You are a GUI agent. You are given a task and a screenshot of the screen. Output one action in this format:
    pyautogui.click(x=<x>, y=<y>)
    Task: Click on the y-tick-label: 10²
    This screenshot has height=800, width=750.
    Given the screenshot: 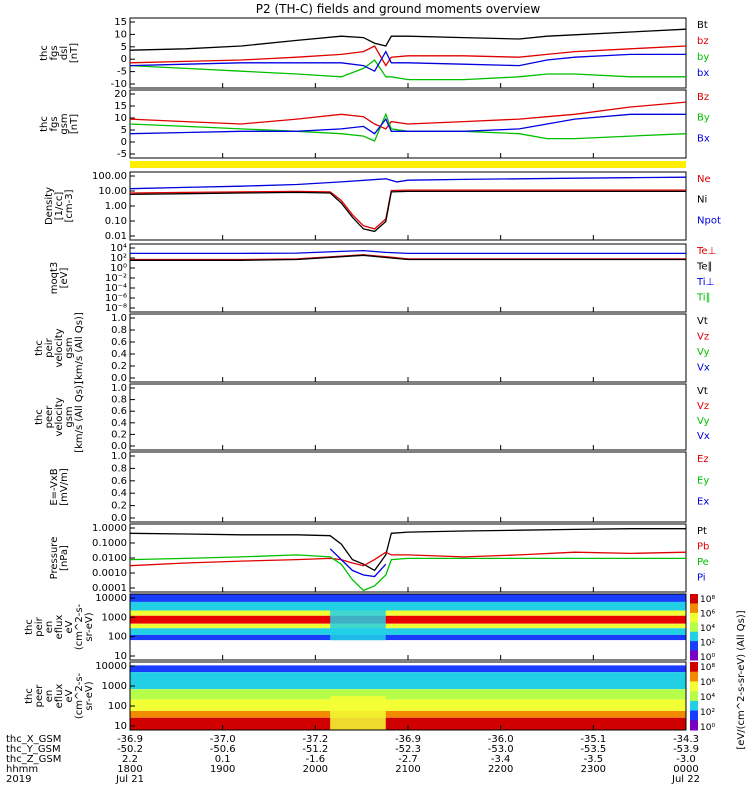 What is the action you would take?
    pyautogui.click(x=118, y=258)
    